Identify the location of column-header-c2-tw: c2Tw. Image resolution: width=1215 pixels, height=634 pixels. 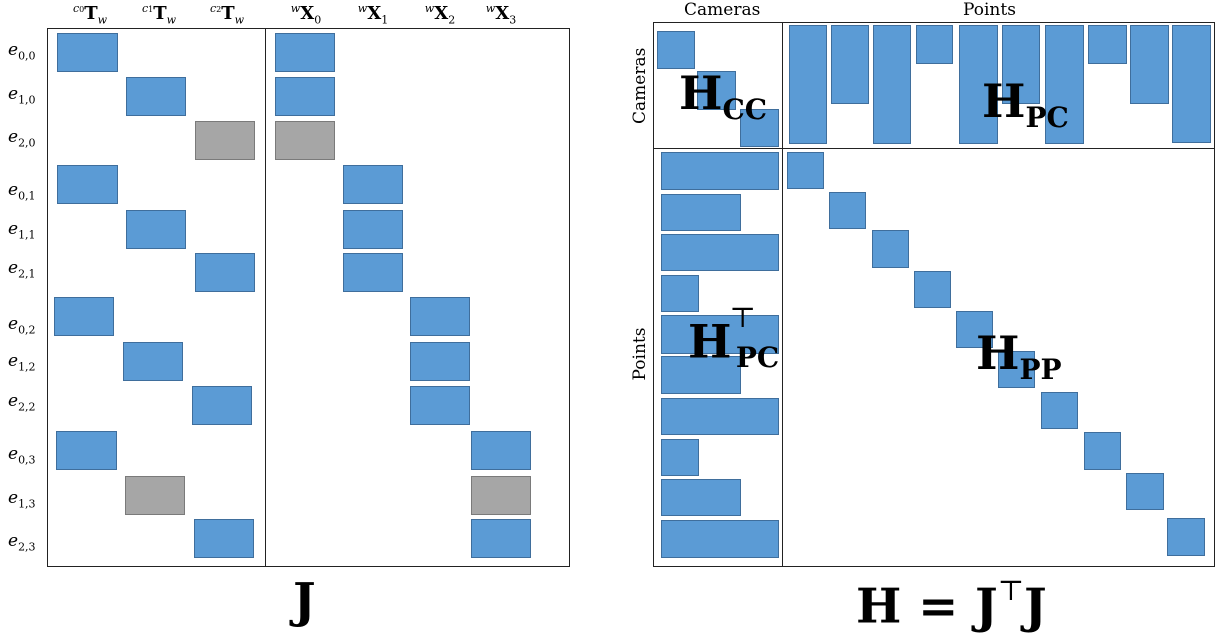
(227, 14).